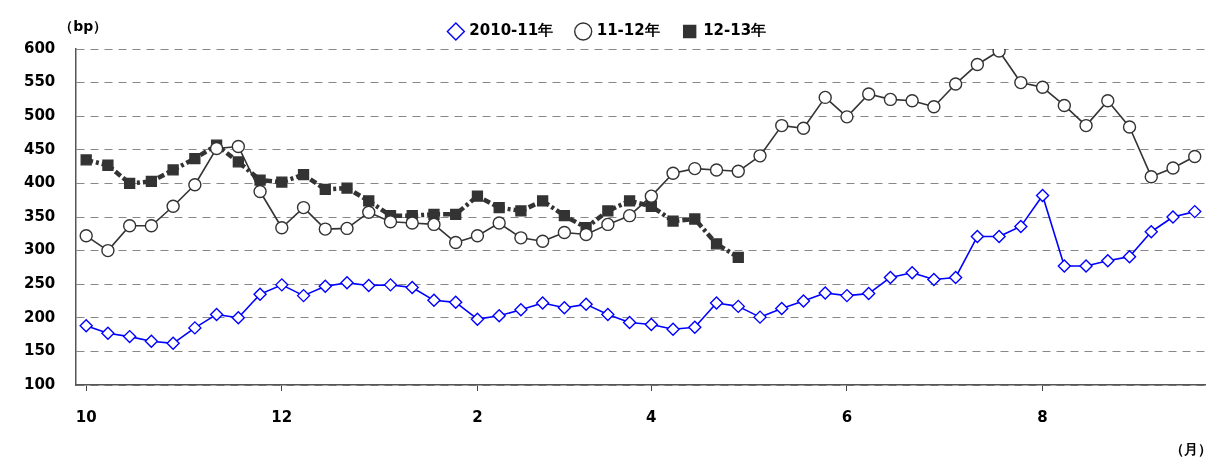  I want to click on x-tick-label: 4, so click(651, 416).